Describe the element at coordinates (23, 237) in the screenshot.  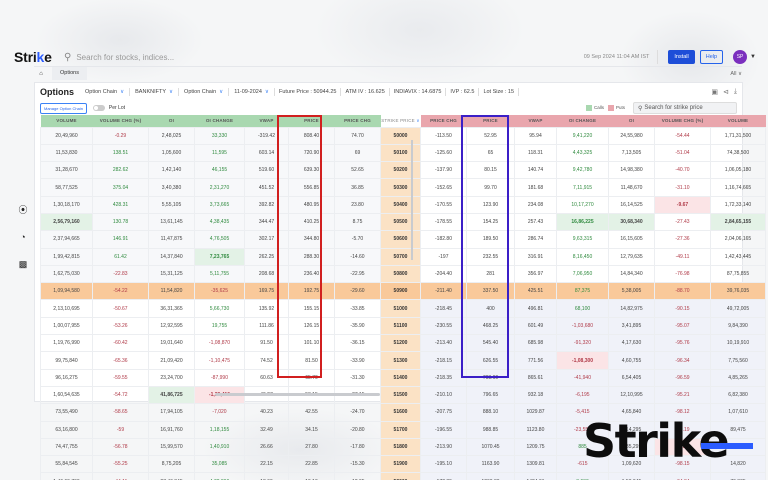
I see `pie-chart-icon: ◔` at that location.